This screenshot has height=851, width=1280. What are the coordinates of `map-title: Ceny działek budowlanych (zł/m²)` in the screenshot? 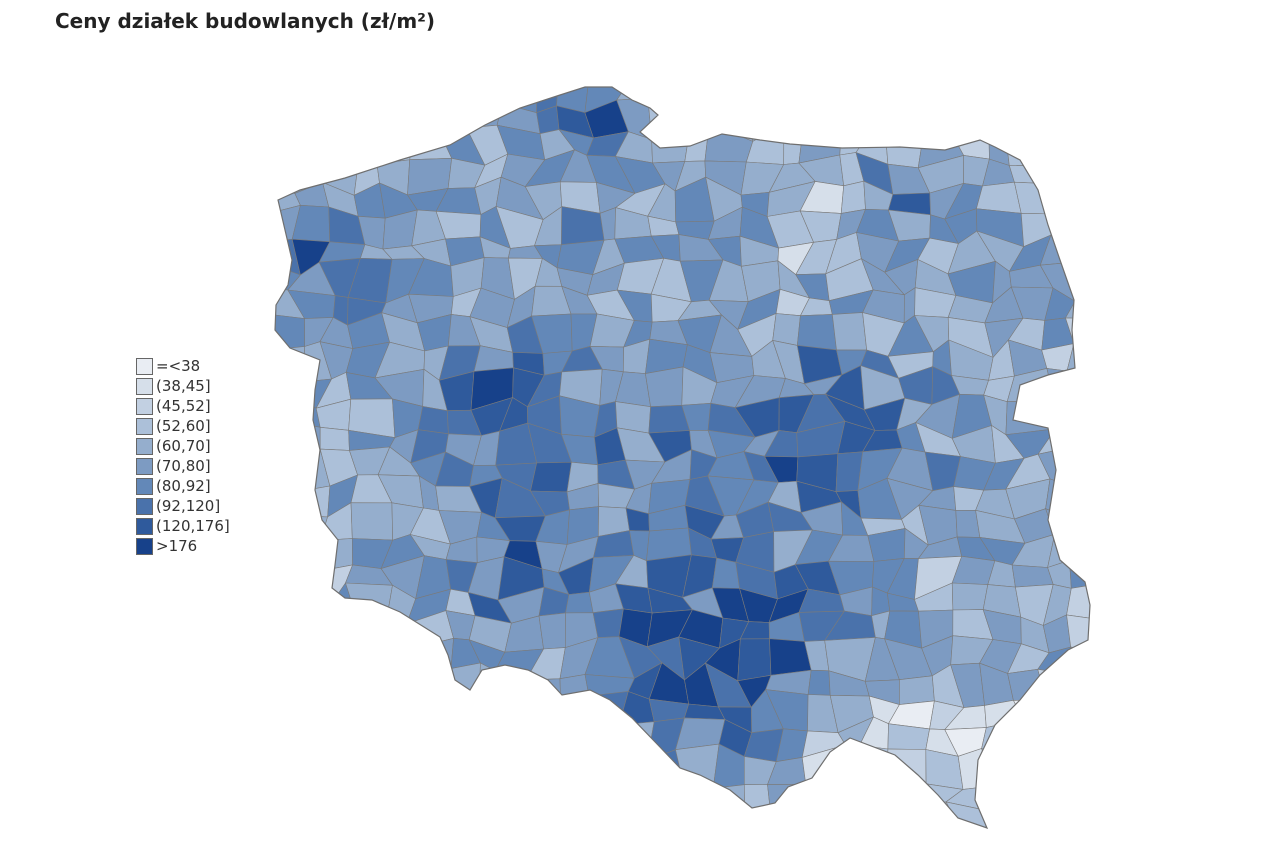 It's located at (245, 21).